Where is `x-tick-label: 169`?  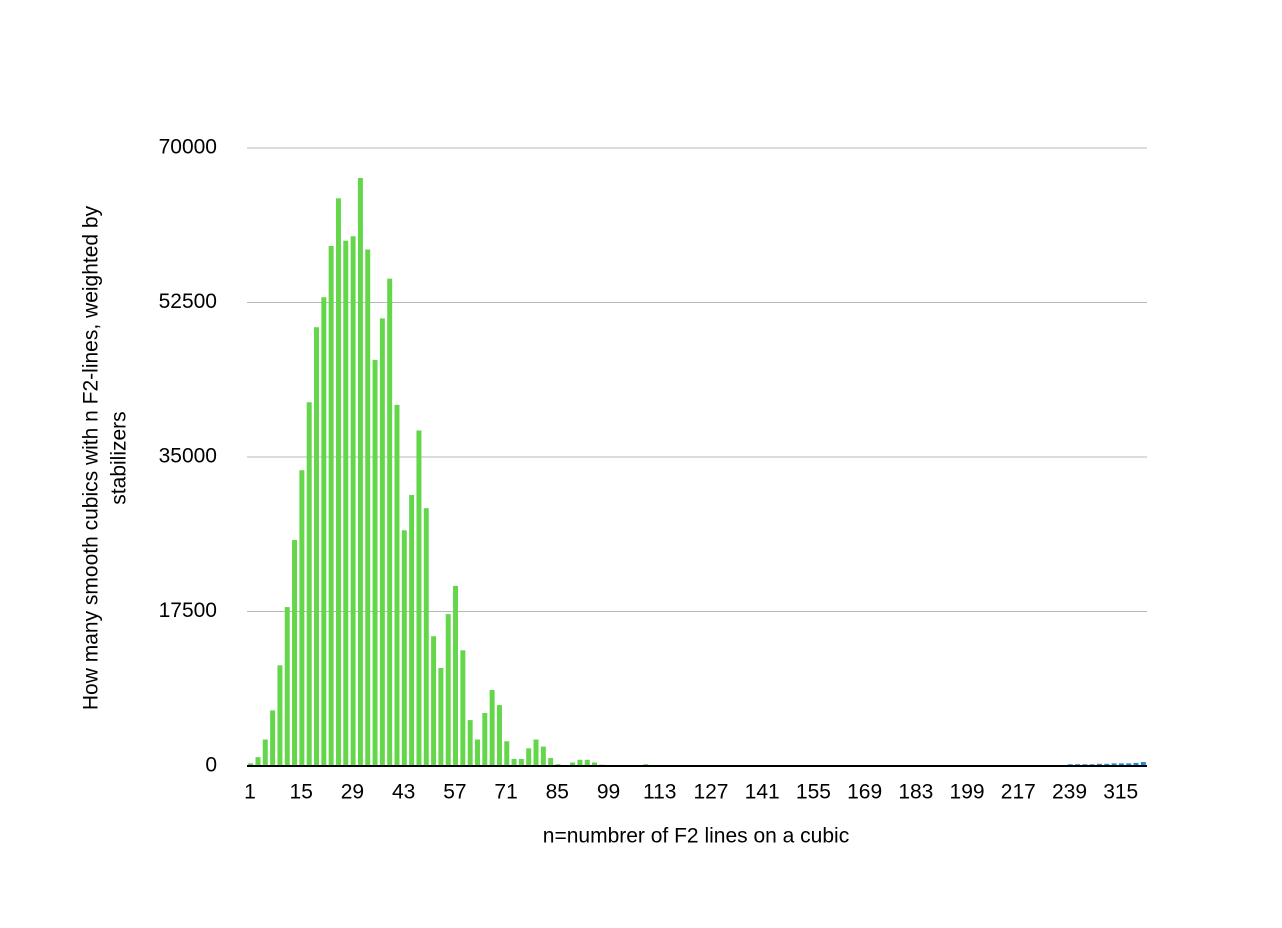
x-tick-label: 169 is located at coordinates (864, 792).